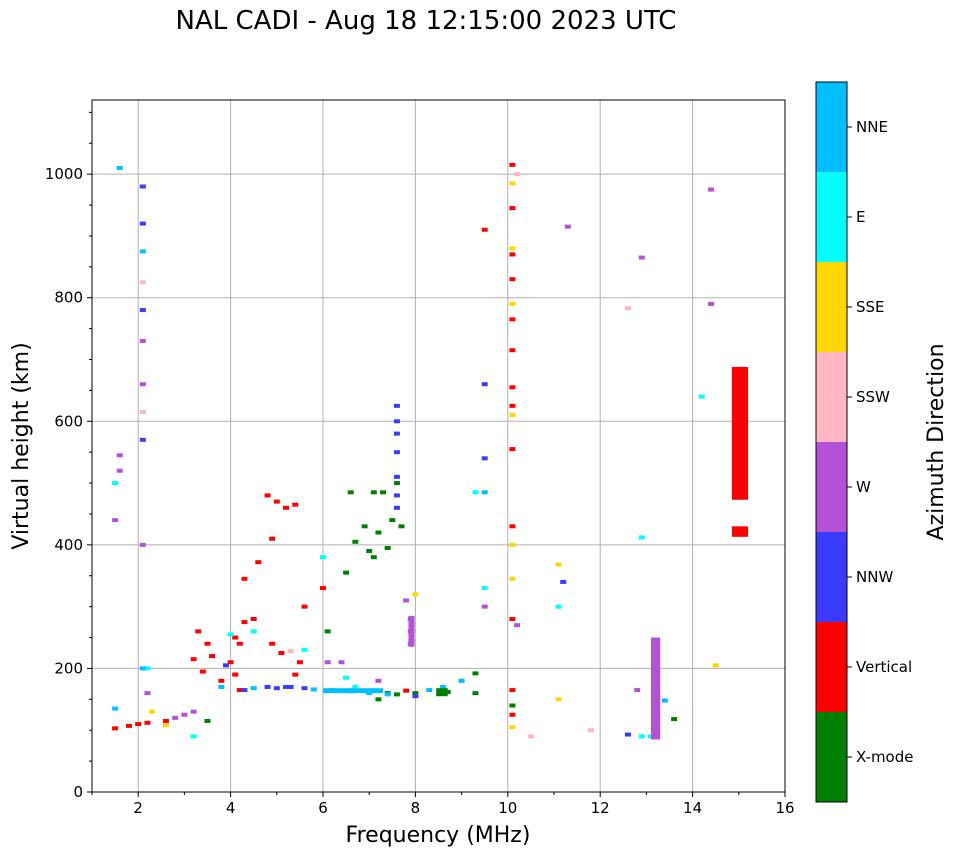  What do you see at coordinates (426, 21) in the screenshot?
I see `chart-title: NAL CADI - Aug 18 12:15:00 2023 UTC` at bounding box center [426, 21].